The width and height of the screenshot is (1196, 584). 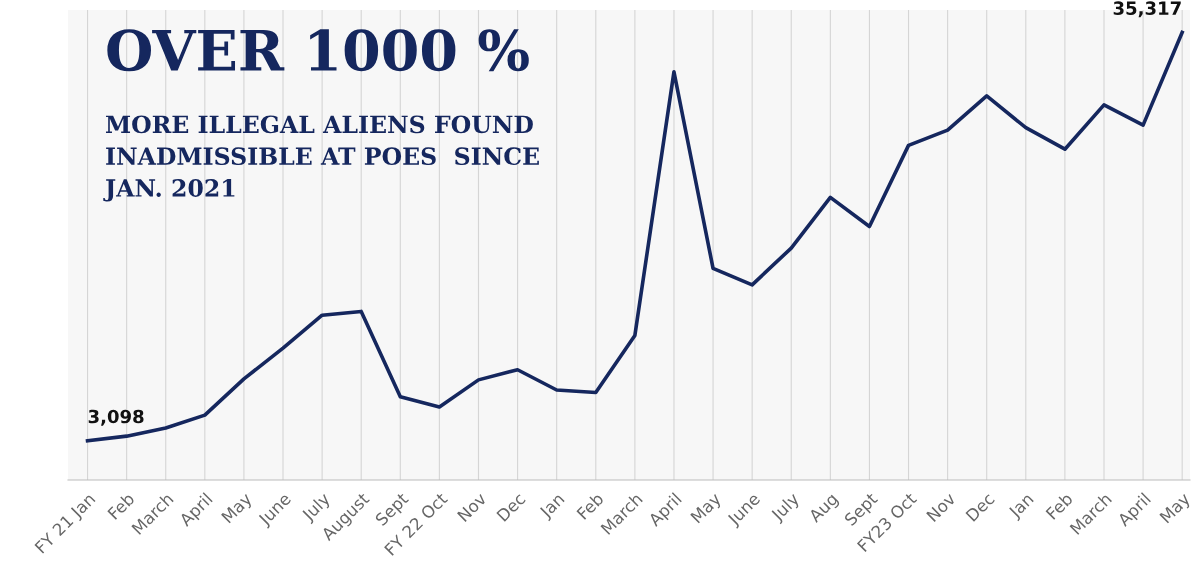 What do you see at coordinates (116, 417) in the screenshot?
I see `data-label: 3,098` at bounding box center [116, 417].